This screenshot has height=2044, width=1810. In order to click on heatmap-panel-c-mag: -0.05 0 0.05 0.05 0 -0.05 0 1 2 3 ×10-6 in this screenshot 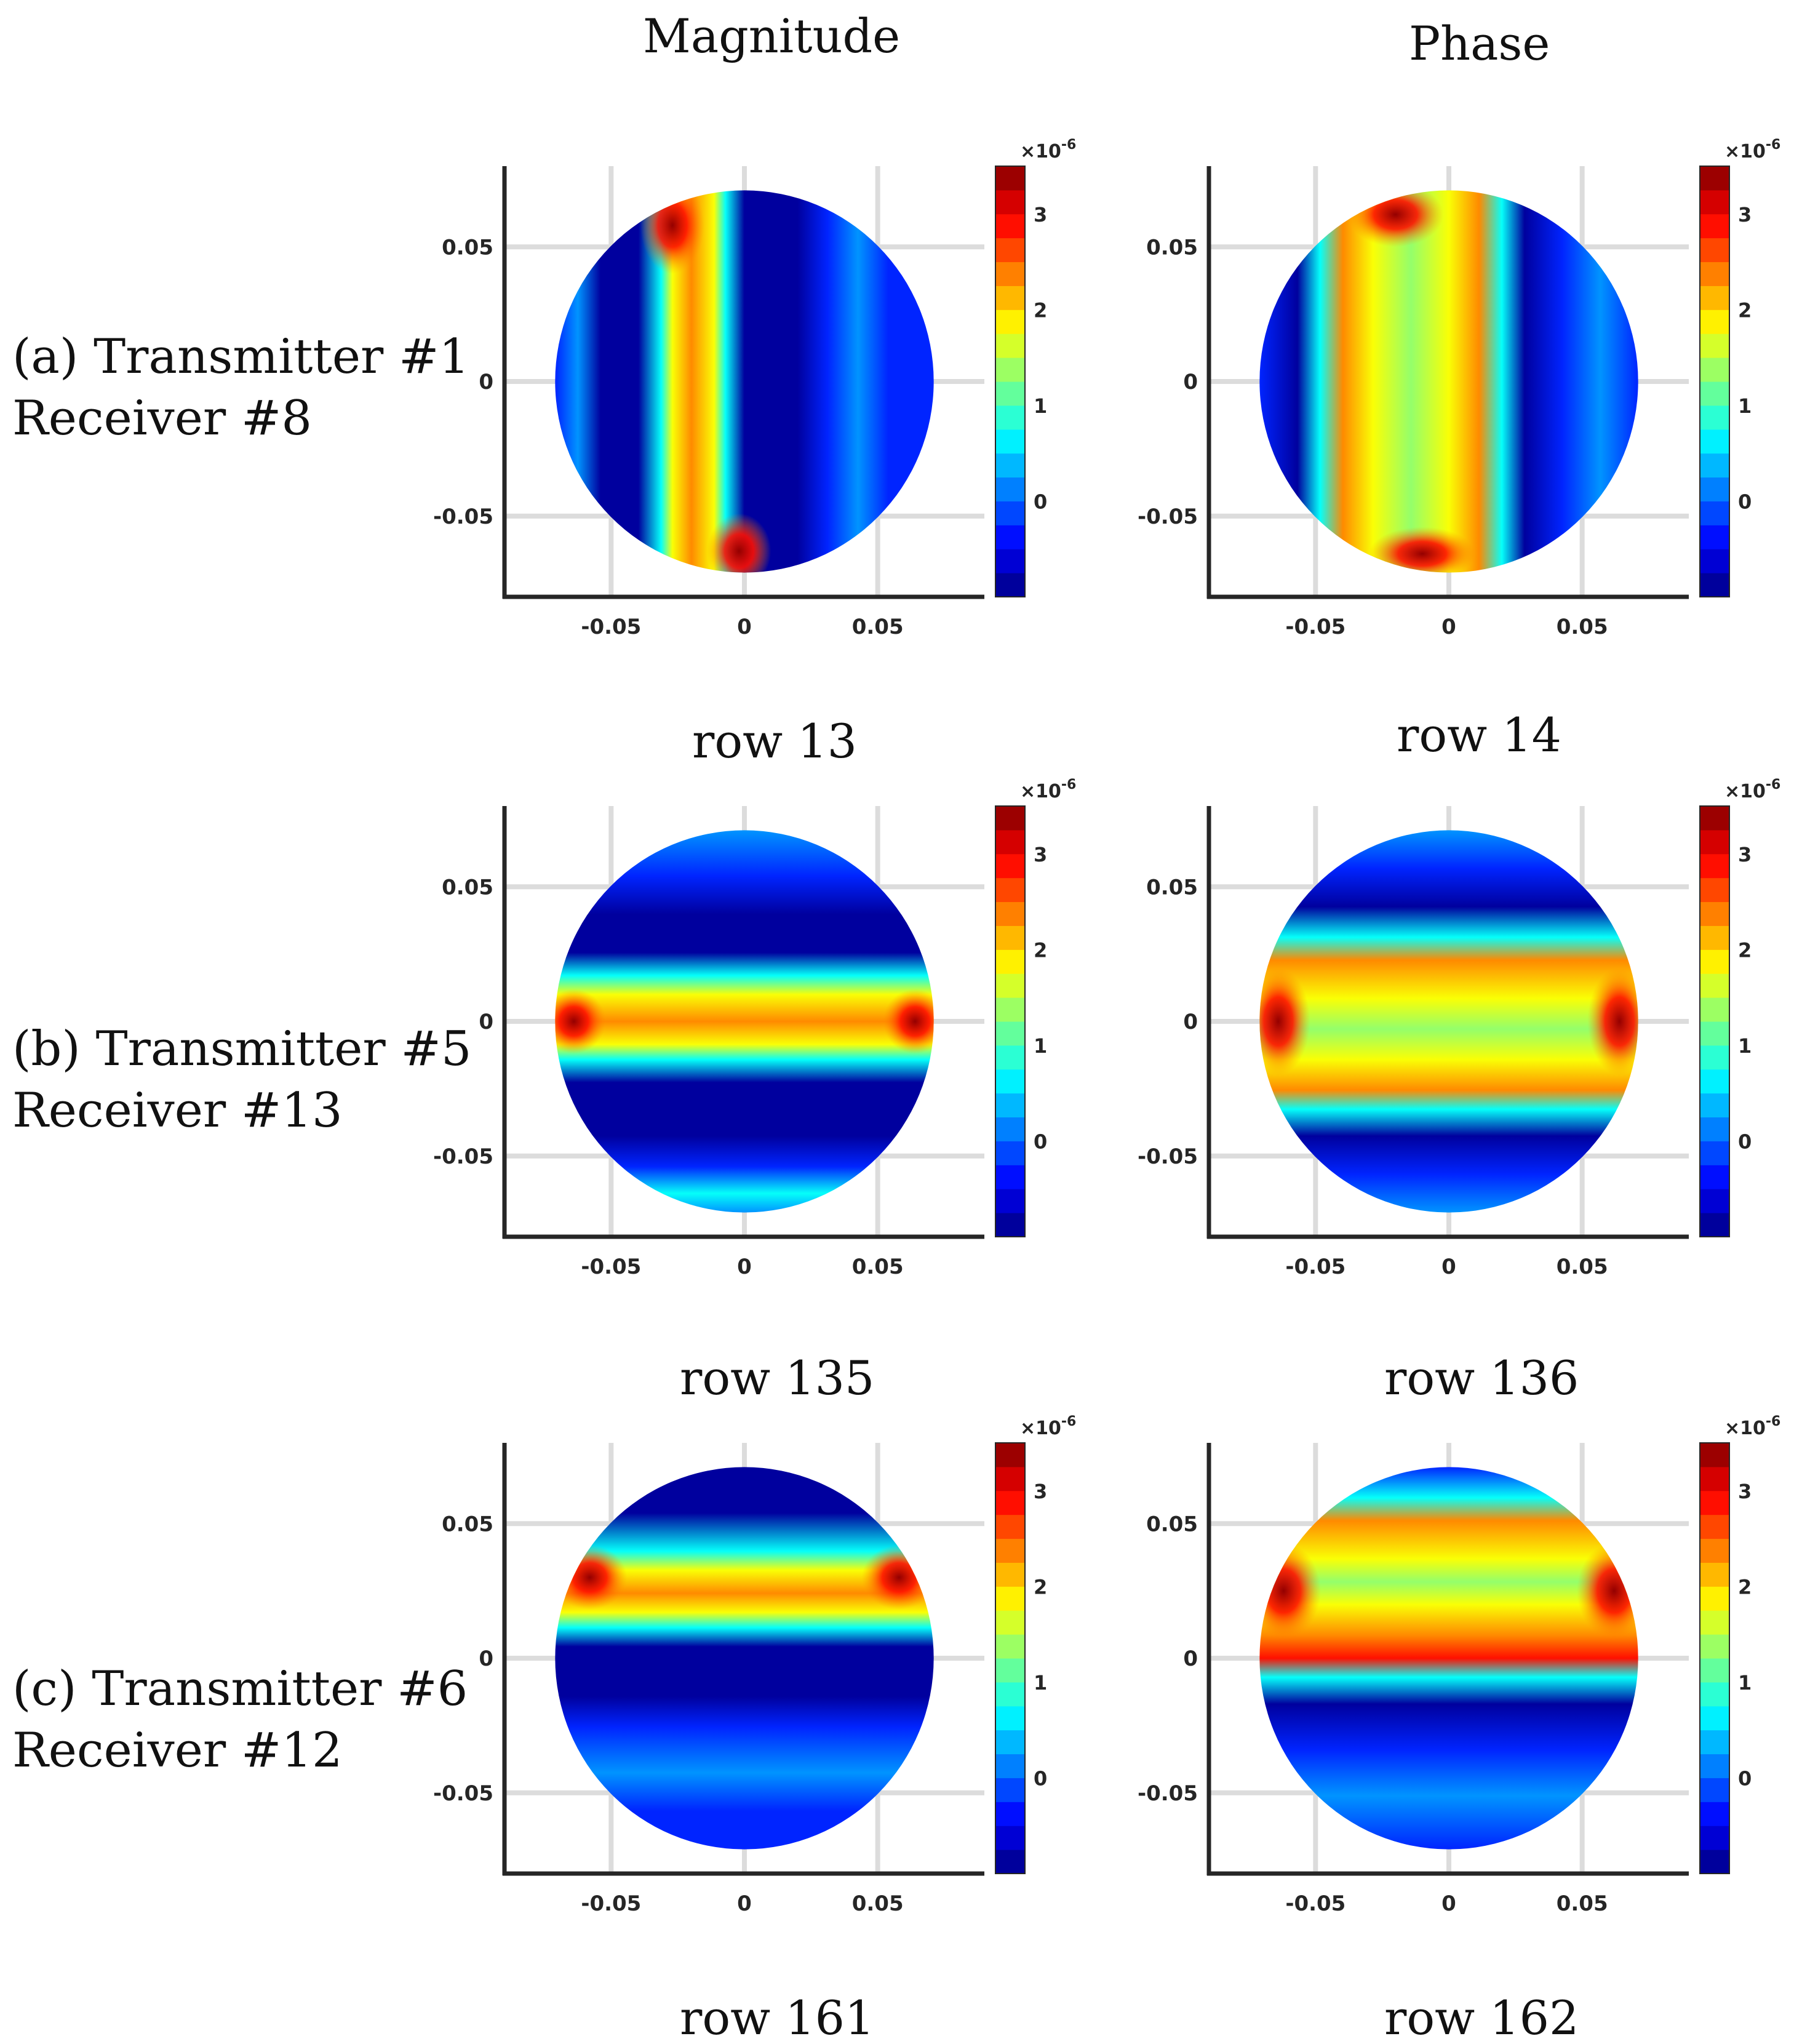, I will do `click(754, 1665)`.